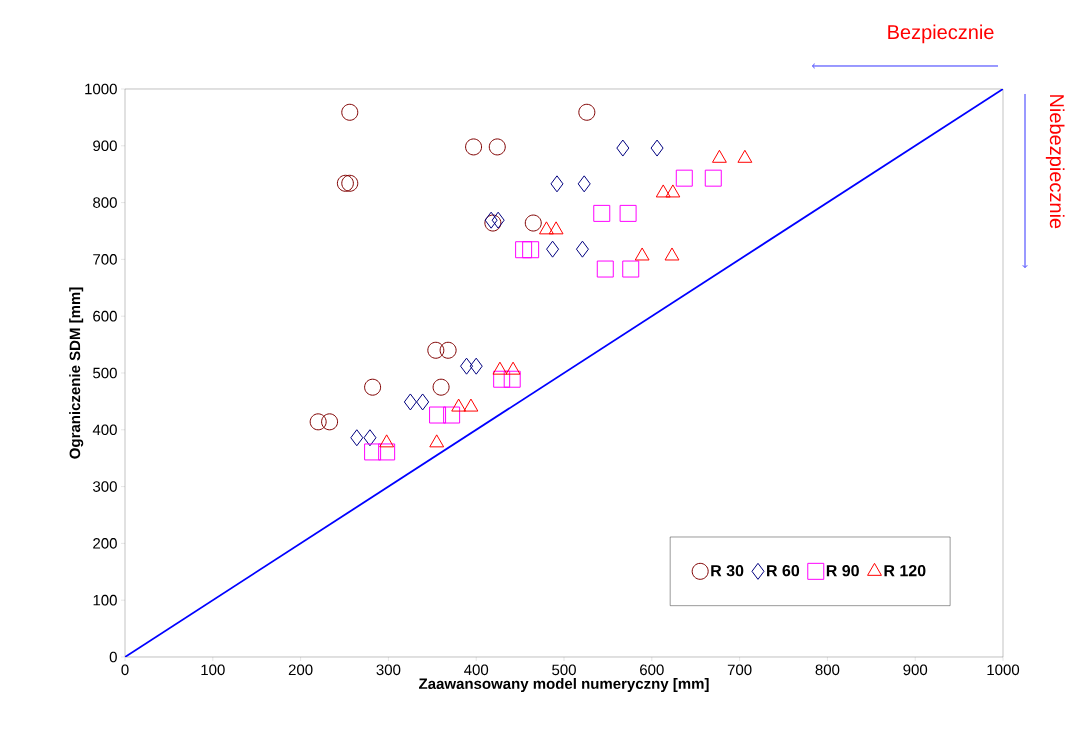 This screenshot has height=746, width=1078. What do you see at coordinates (76, 373) in the screenshot?
I see `y-axis-title: Ograniczenie SDM [mm]` at bounding box center [76, 373].